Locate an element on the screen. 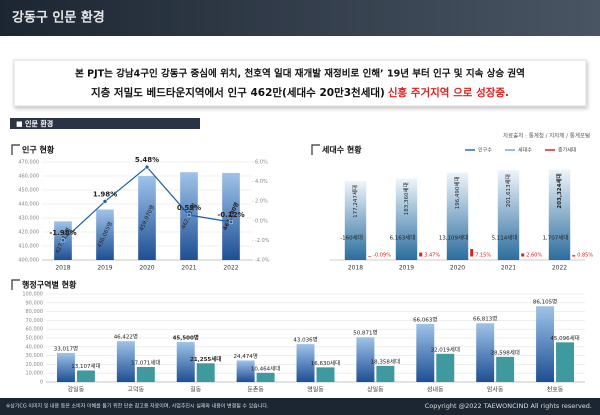 The height and width of the screenshot is (415, 600). rate-label: 0.59% is located at coordinates (189, 208).